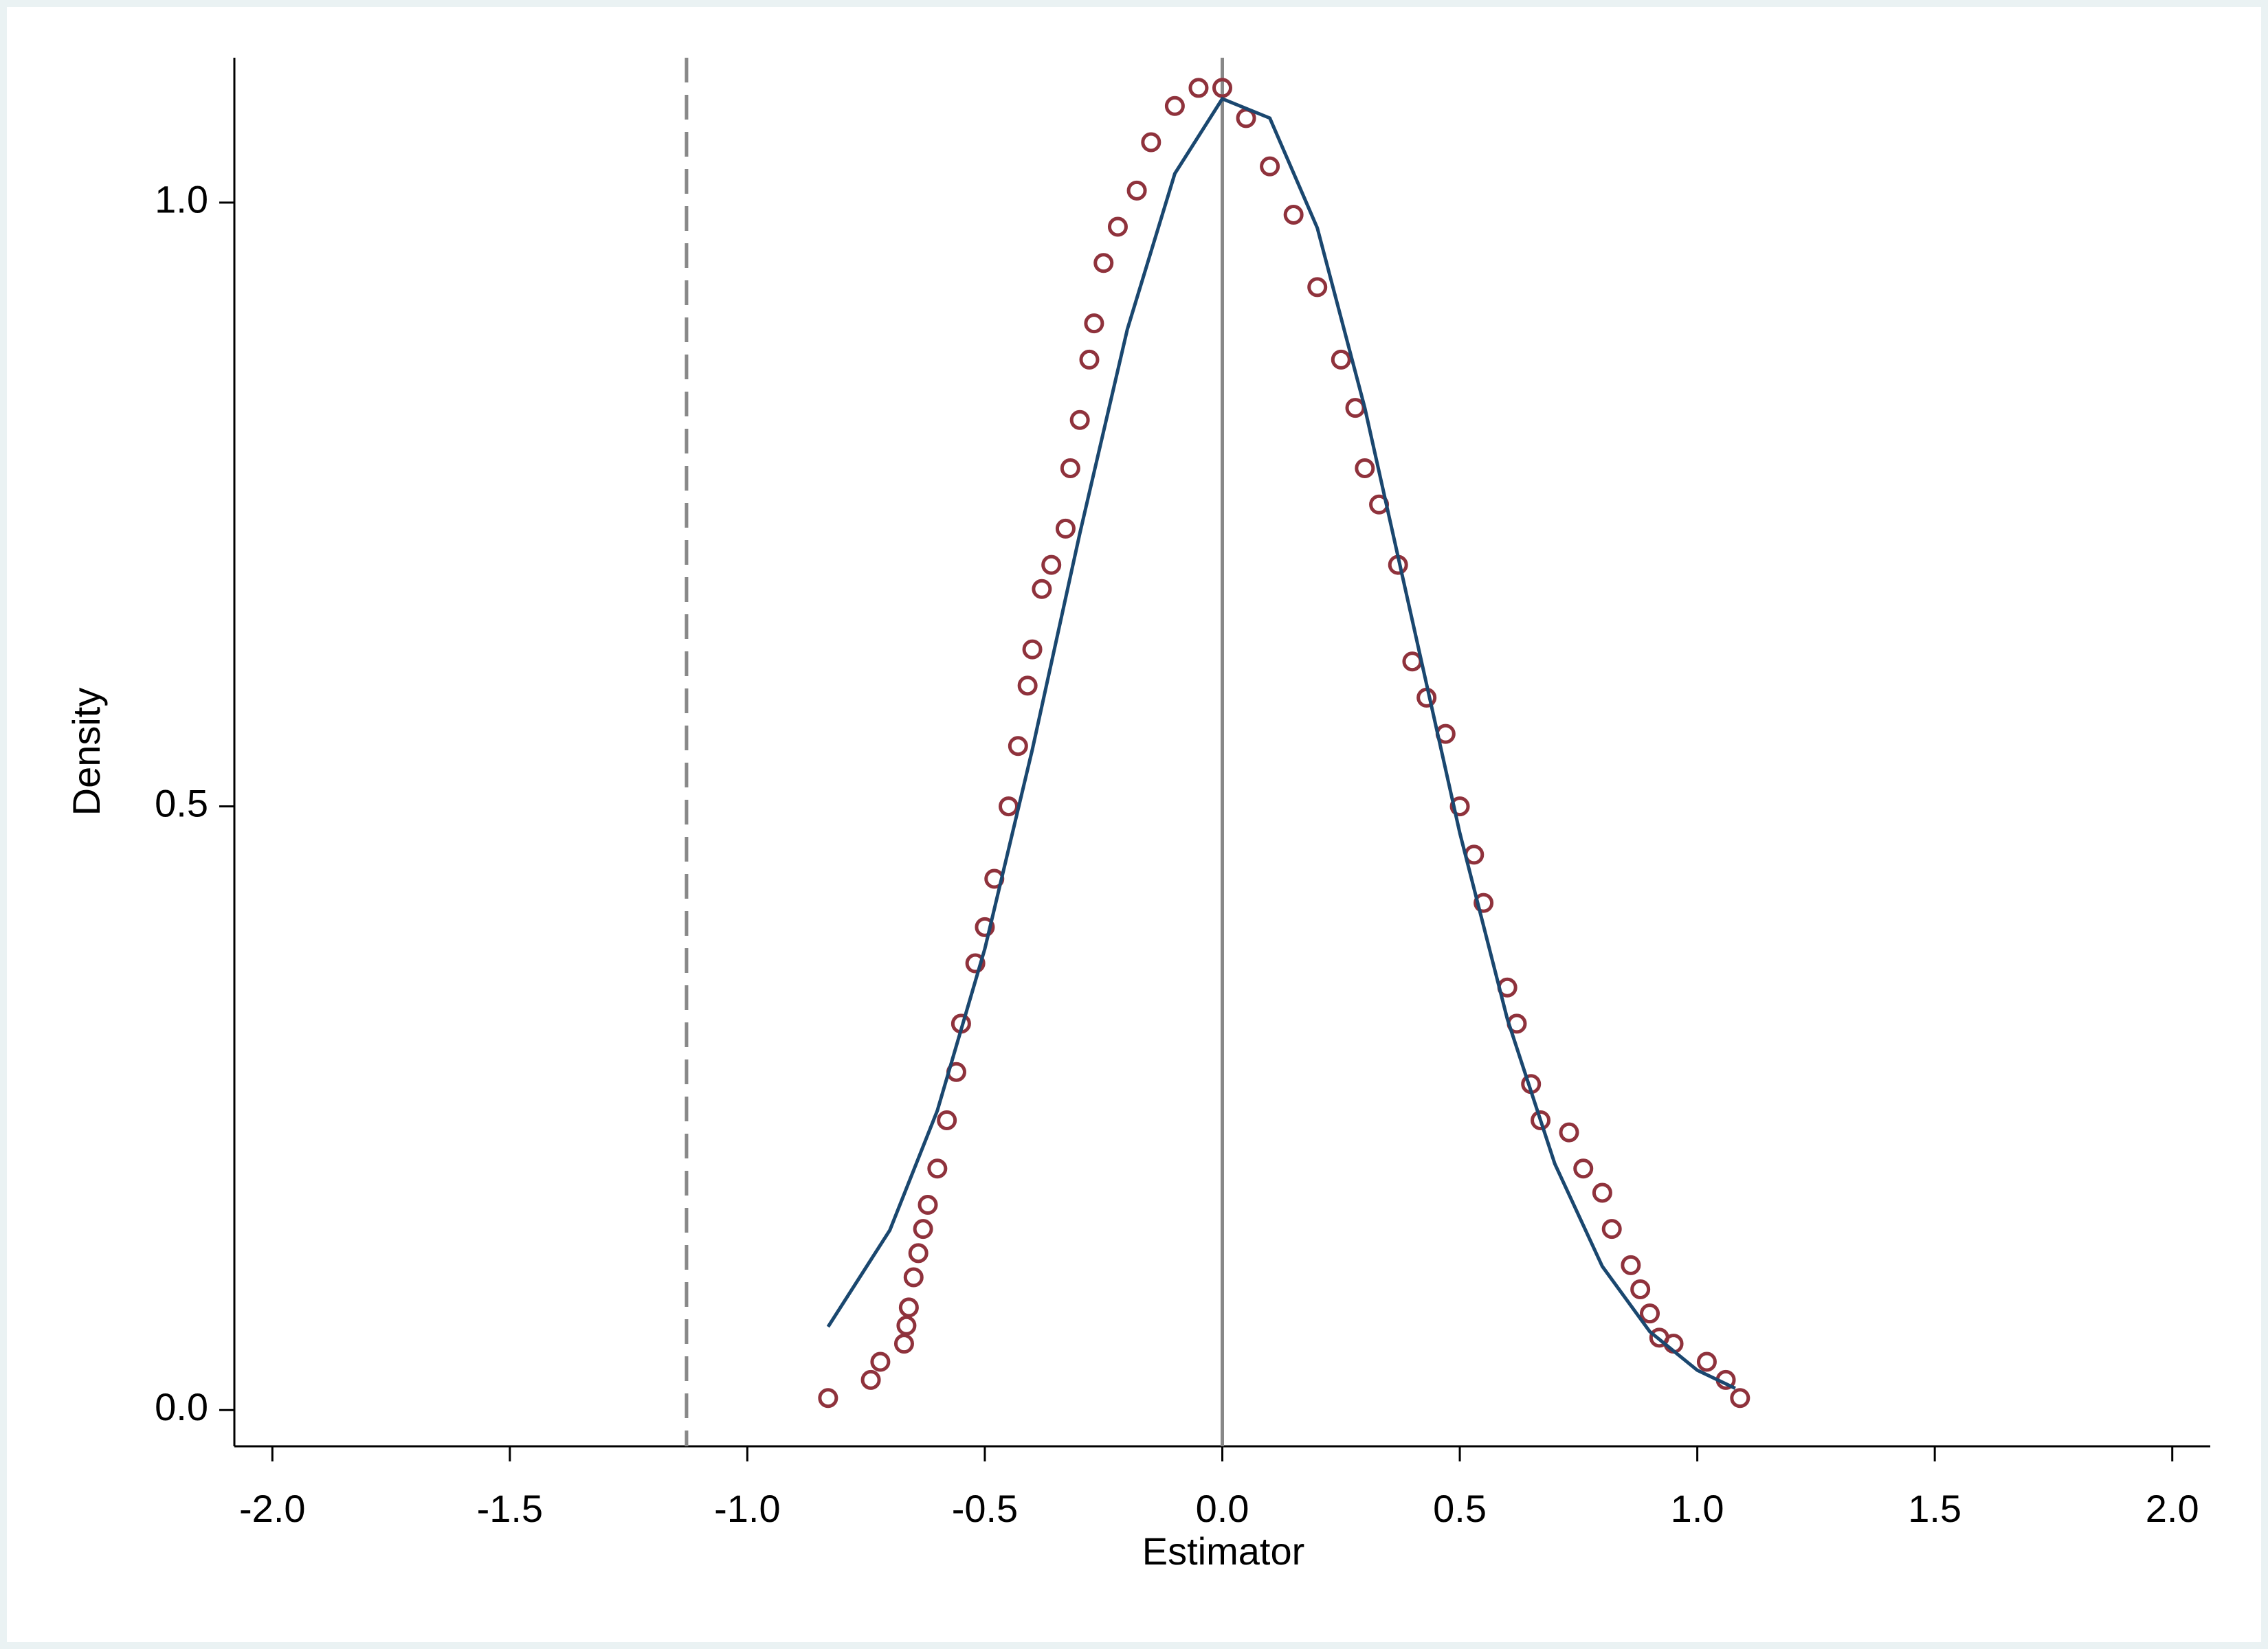  Describe the element at coordinates (1460, 1509) in the screenshot. I see `x-tick-label: 0.5` at that location.